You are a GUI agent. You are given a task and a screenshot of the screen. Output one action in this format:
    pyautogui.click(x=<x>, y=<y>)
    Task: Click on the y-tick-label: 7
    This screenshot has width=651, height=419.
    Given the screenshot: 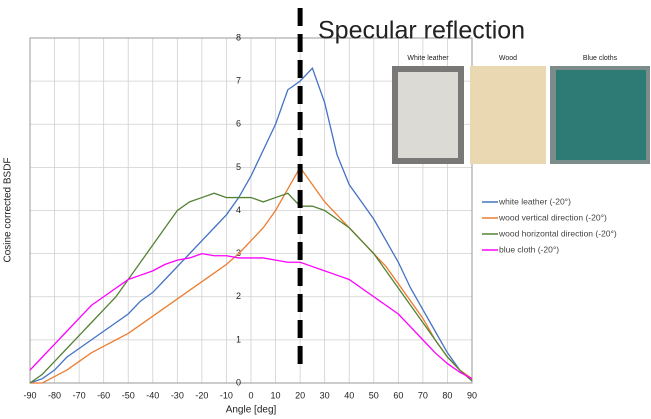 What is the action you would take?
    pyautogui.click(x=238, y=81)
    